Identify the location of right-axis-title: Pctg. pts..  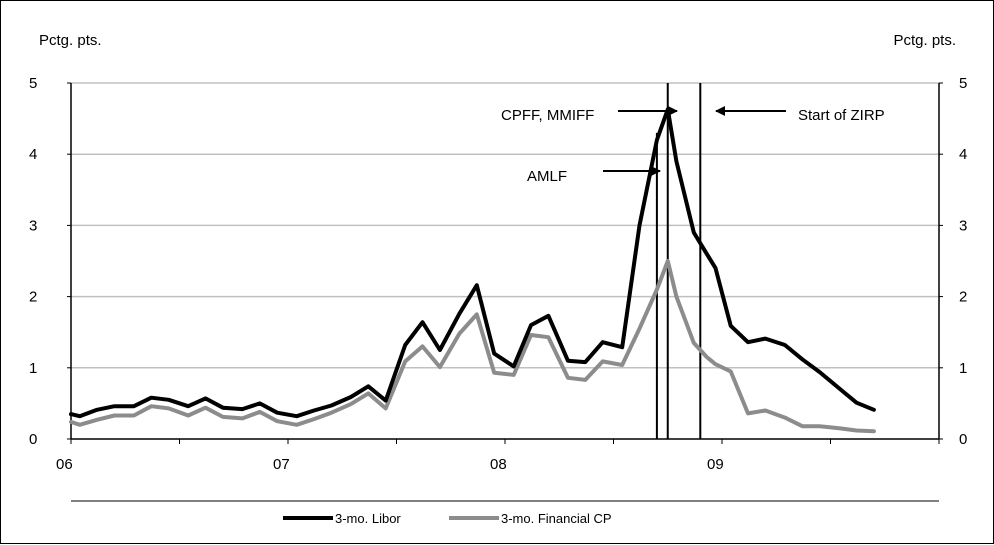
(924, 40).